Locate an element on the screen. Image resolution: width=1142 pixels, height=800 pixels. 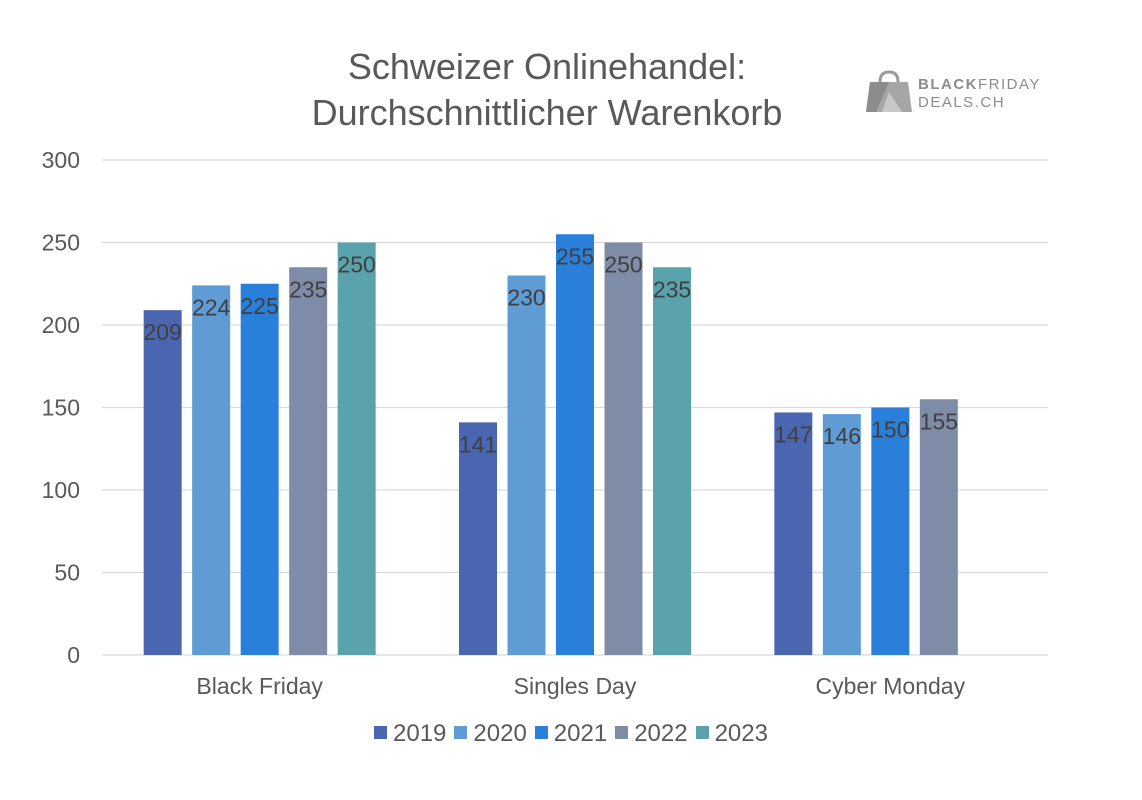
y-tick-label: 200 is located at coordinates (61, 325).